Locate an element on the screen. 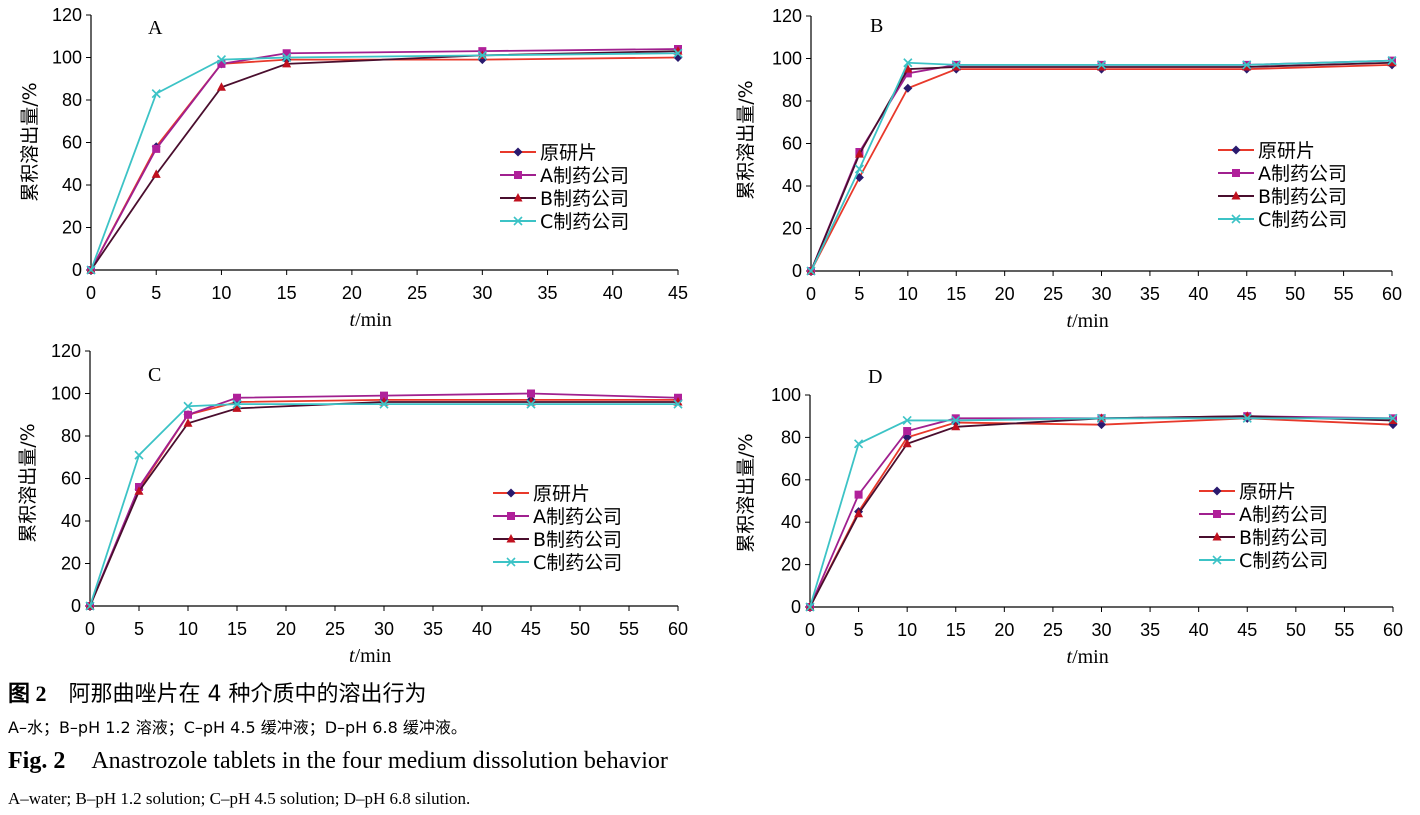 This screenshot has width=1420, height=815. y-tick-label: 40 is located at coordinates (791, 522).